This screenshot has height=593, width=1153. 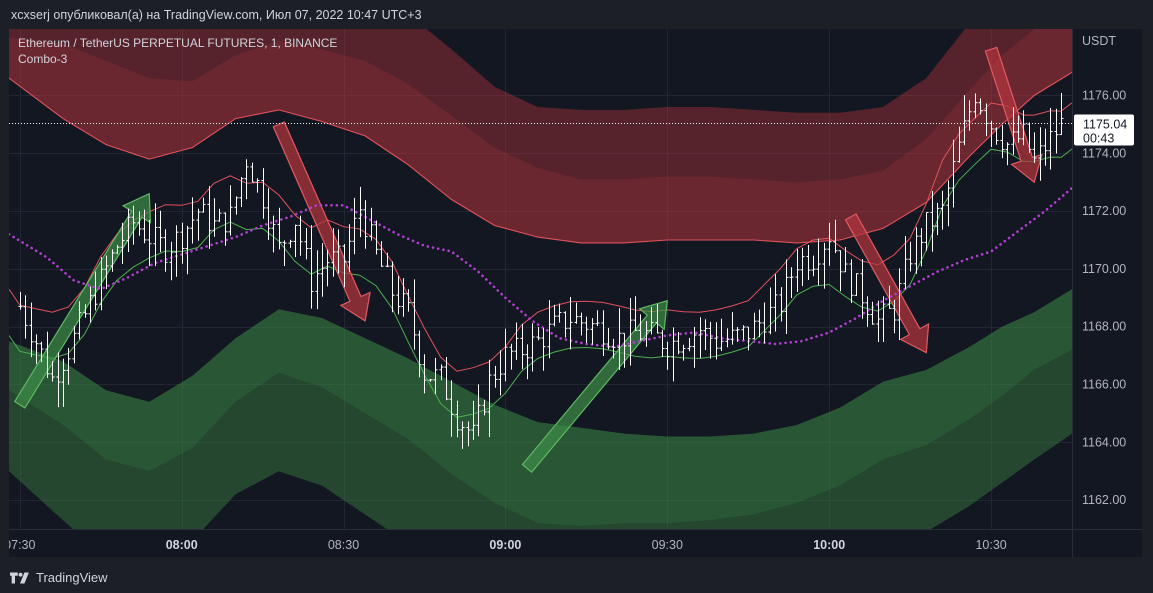 What do you see at coordinates (43, 59) in the screenshot?
I see `indicator-name: Combo-3` at bounding box center [43, 59].